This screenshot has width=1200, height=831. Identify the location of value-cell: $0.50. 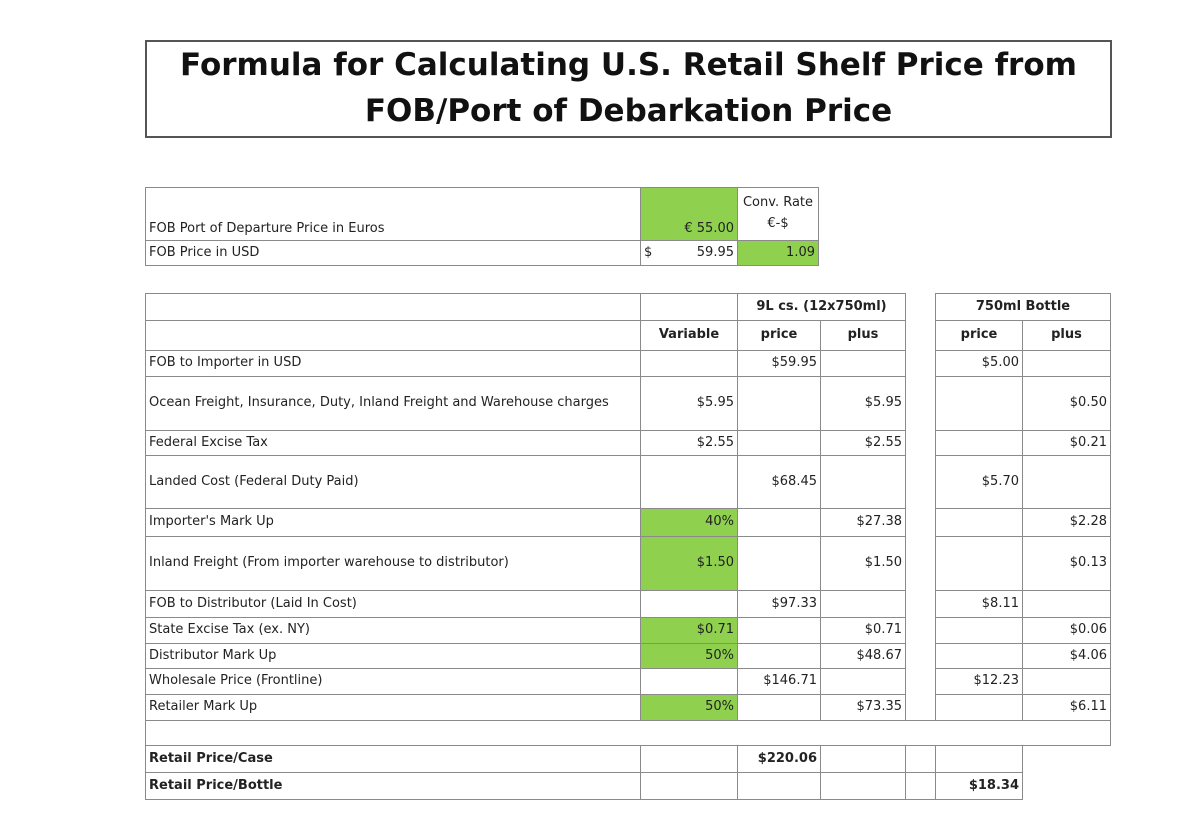
(1066, 403).